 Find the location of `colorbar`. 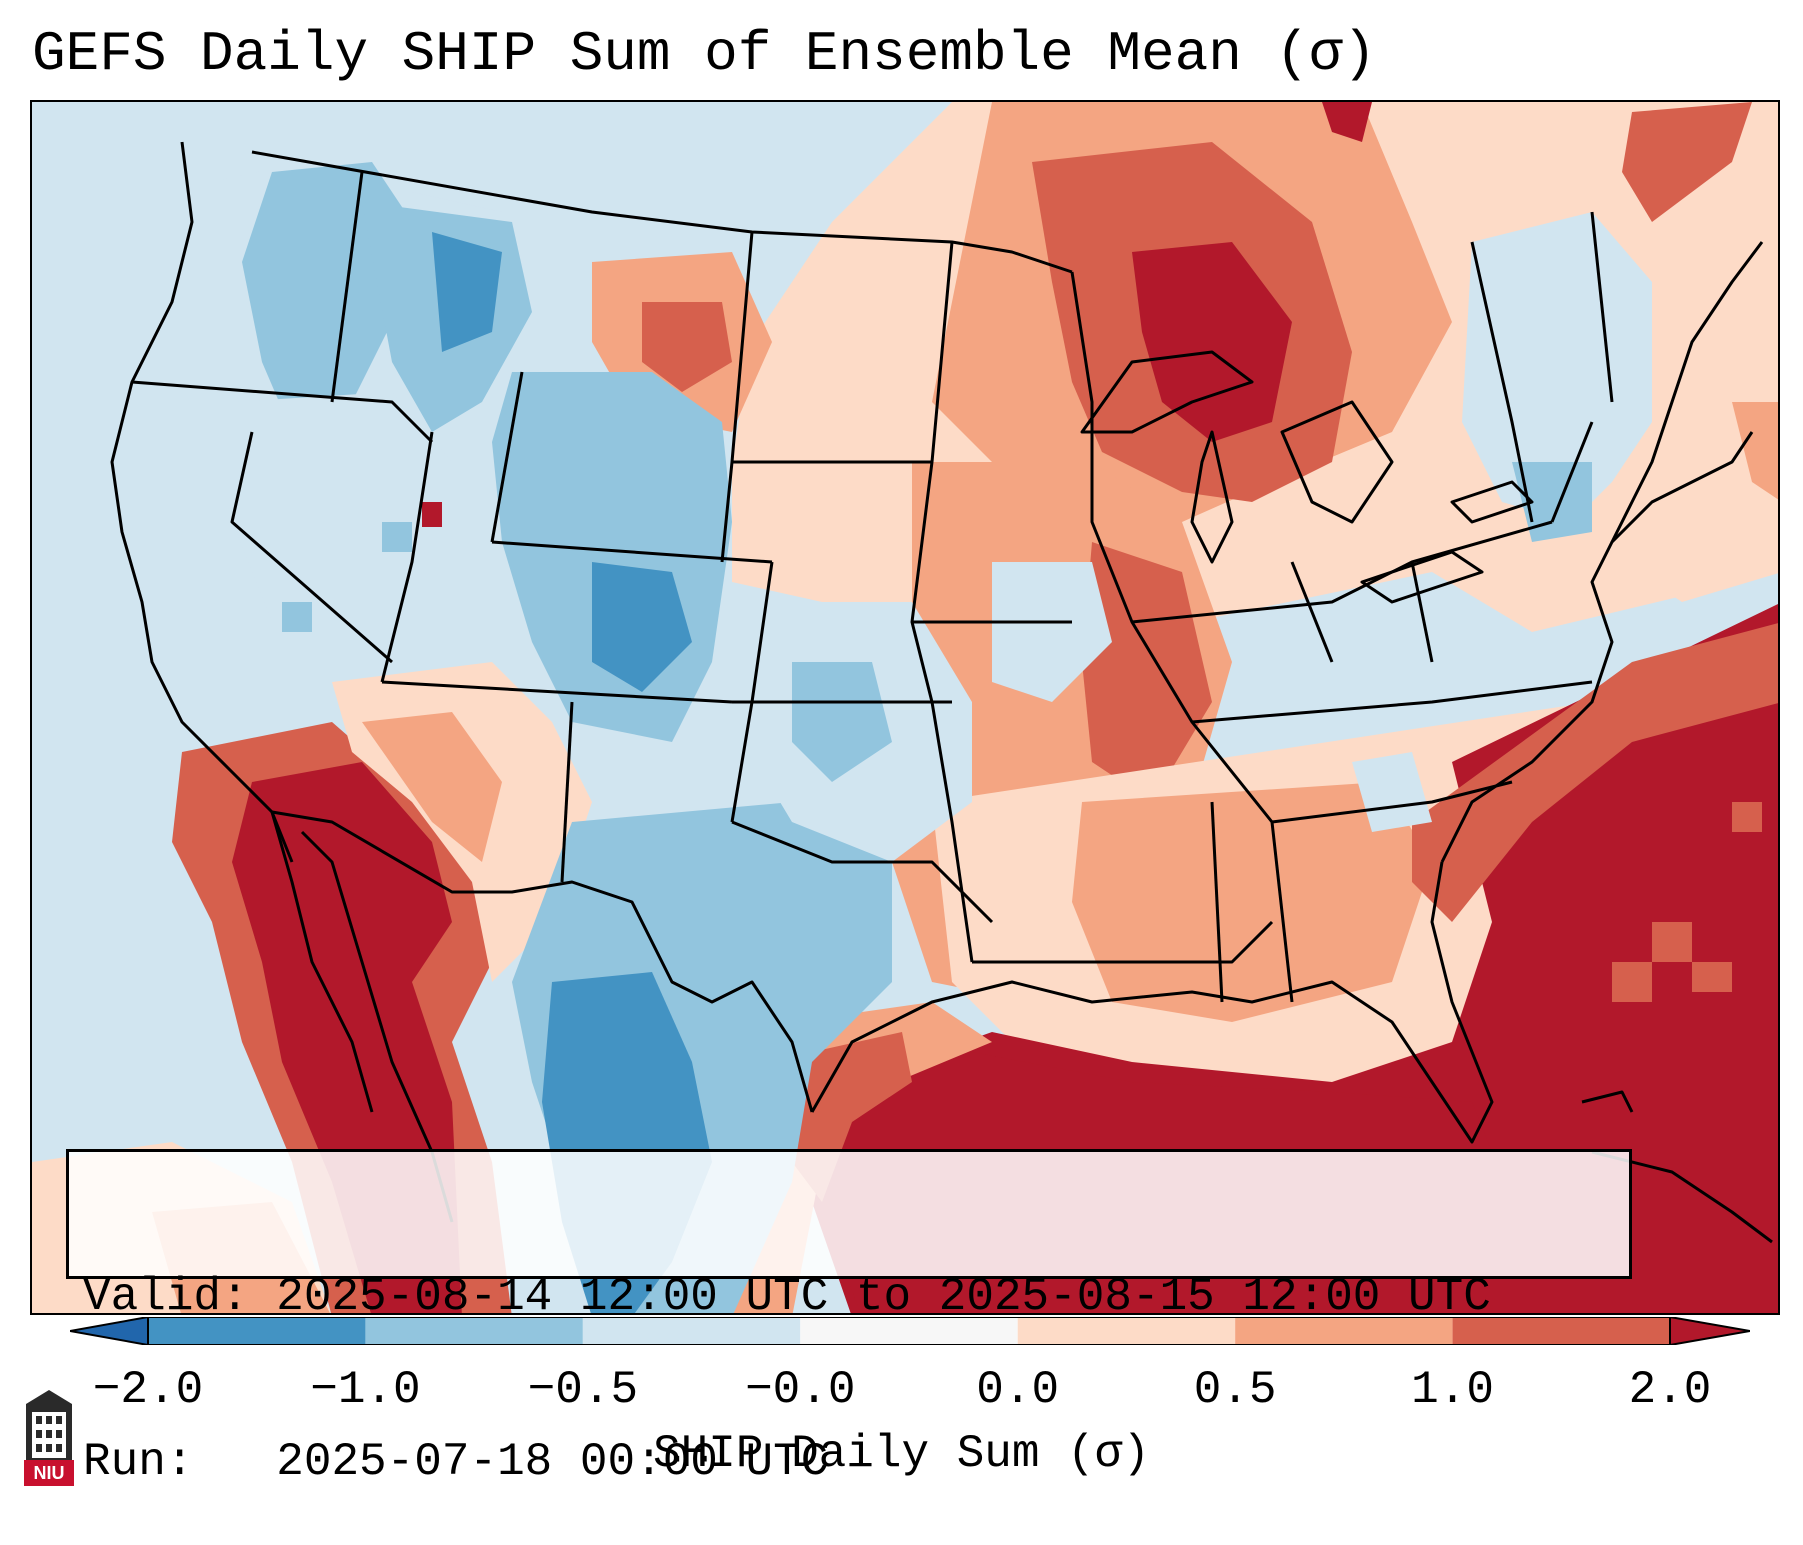

colorbar is located at coordinates (910, 1331).